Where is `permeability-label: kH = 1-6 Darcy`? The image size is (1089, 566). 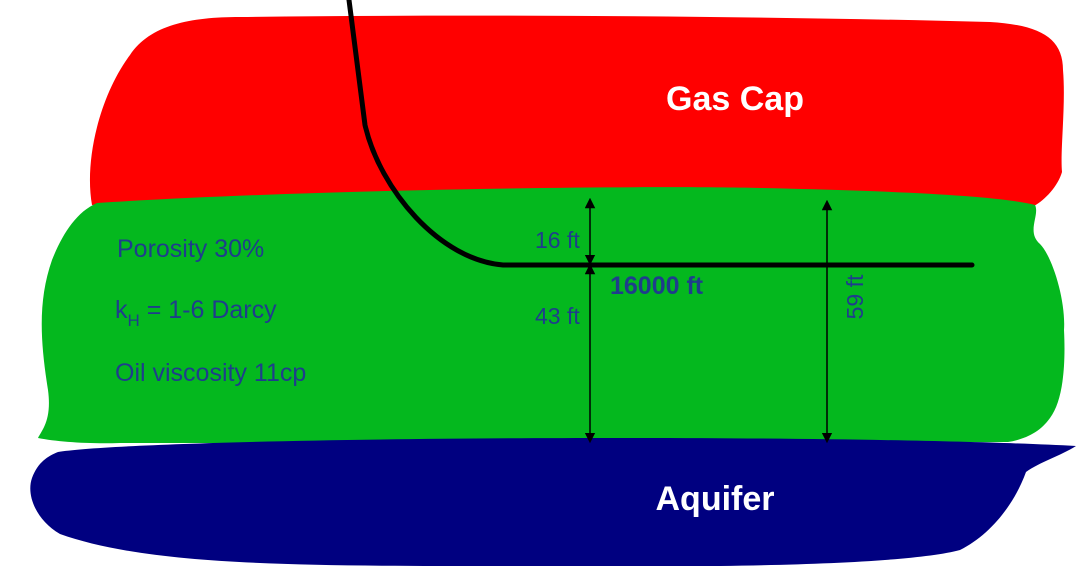
permeability-label: kH = 1-6 Darcy is located at coordinates (196, 313).